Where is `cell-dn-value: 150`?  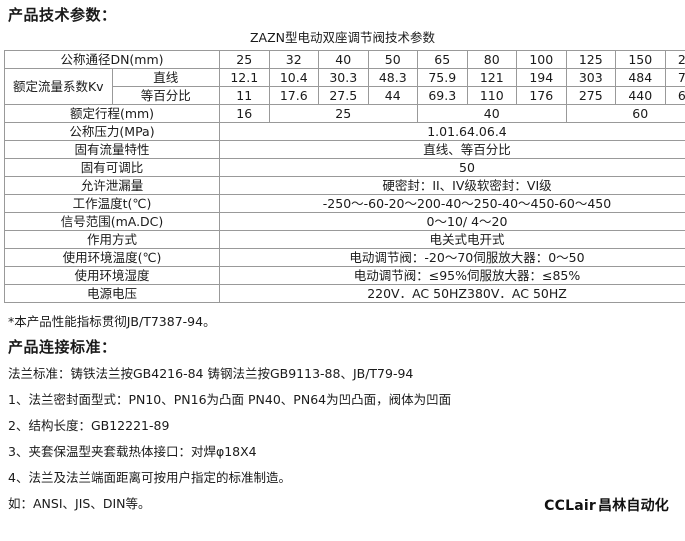
cell-dn-value: 150 is located at coordinates (641, 60).